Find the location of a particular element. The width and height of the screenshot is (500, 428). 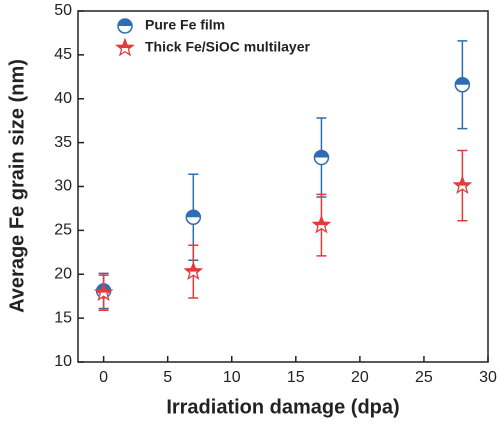

x-tick-label: 15 is located at coordinates (296, 377).